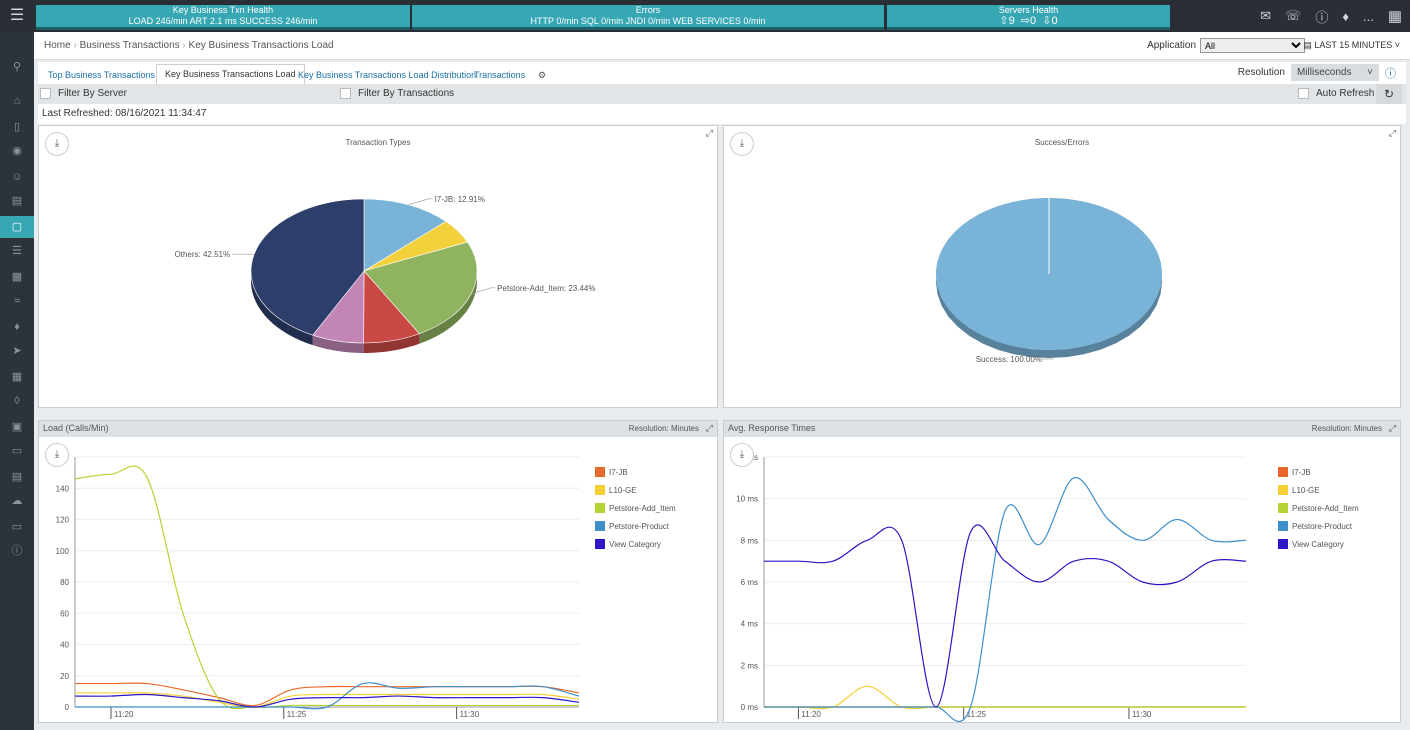  What do you see at coordinates (17, 301) in the screenshot?
I see `trend-icon: ≈` at bounding box center [17, 301].